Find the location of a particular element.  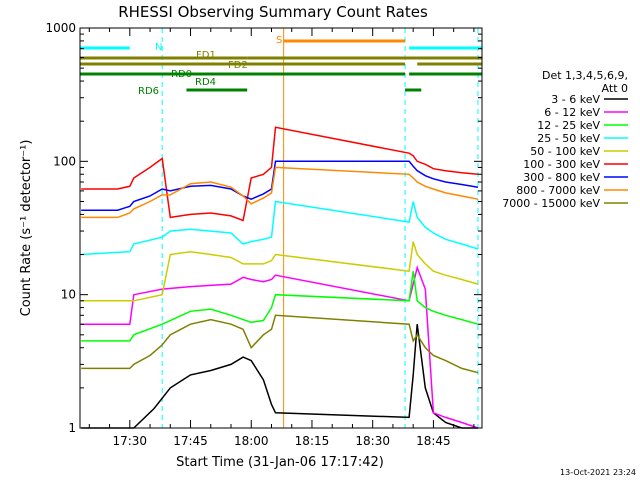

legend-entry-label: 300 - 800 keV is located at coordinates (561, 177).